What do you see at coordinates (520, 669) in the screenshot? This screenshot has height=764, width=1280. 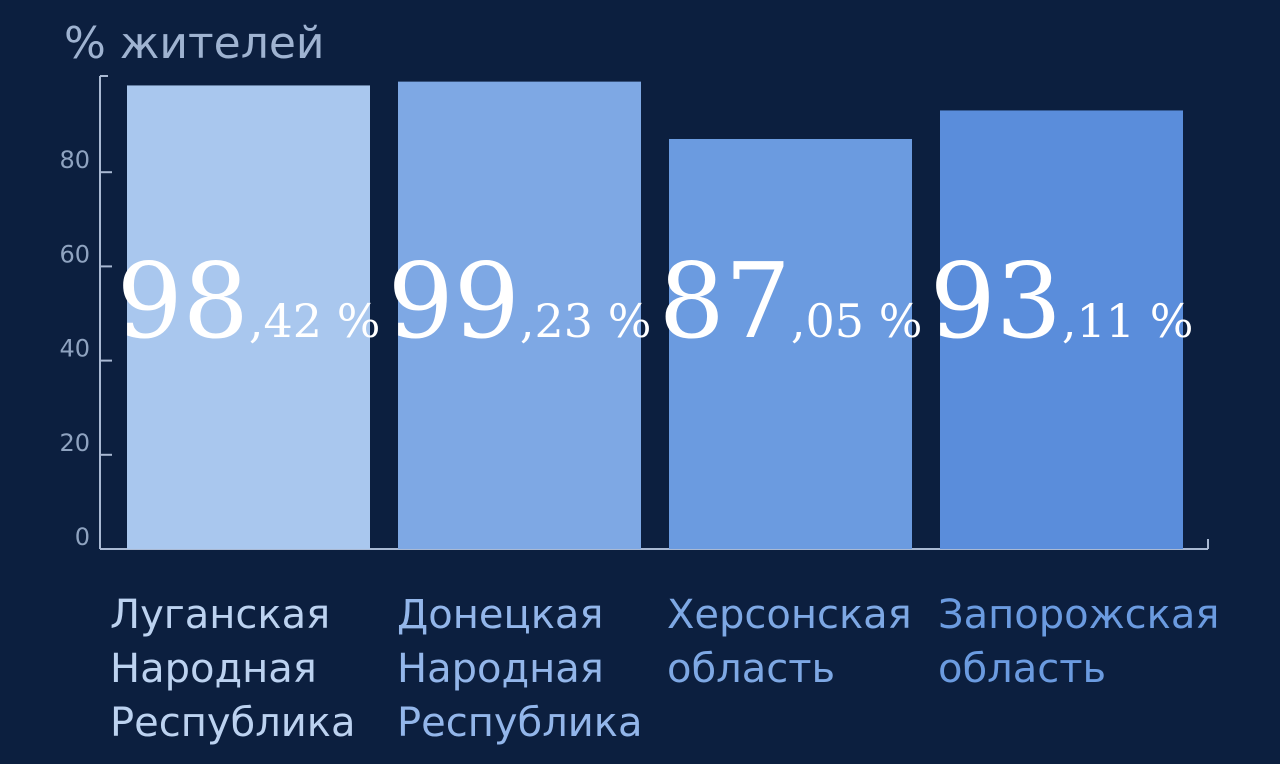 I see `category-label: Донецкая Народная Республика` at bounding box center [520, 669].